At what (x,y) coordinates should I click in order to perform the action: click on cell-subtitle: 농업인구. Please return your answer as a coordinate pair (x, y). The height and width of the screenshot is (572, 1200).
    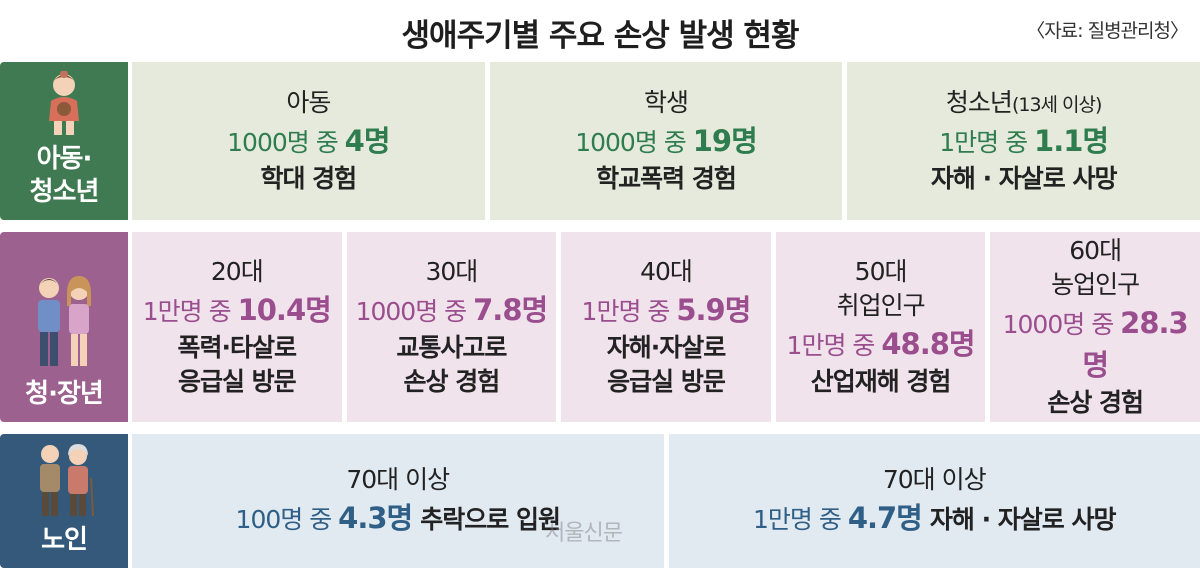
    Looking at the image, I should click on (1095, 285).